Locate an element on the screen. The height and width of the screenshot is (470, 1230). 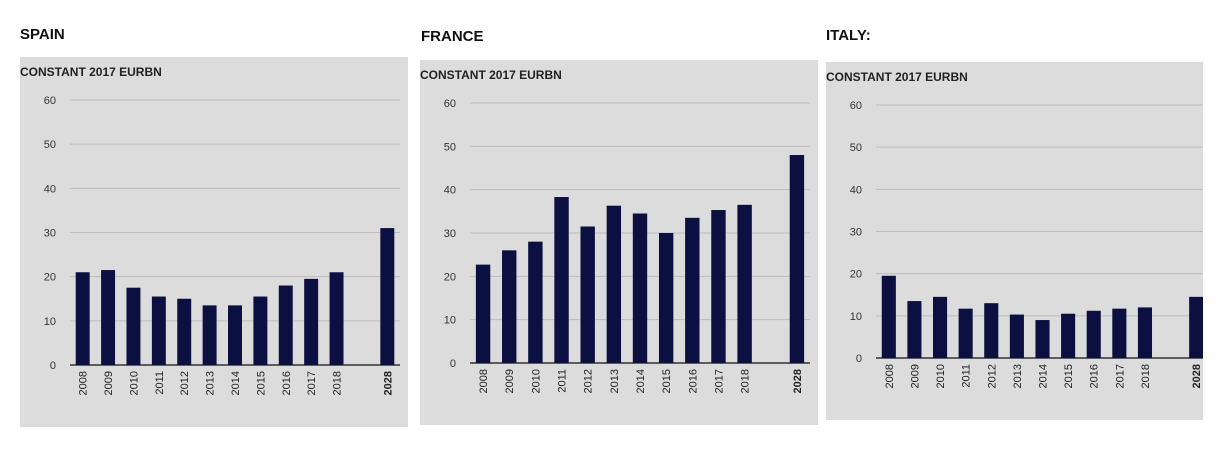
chart-title-france: FRANCE is located at coordinates (452, 36).